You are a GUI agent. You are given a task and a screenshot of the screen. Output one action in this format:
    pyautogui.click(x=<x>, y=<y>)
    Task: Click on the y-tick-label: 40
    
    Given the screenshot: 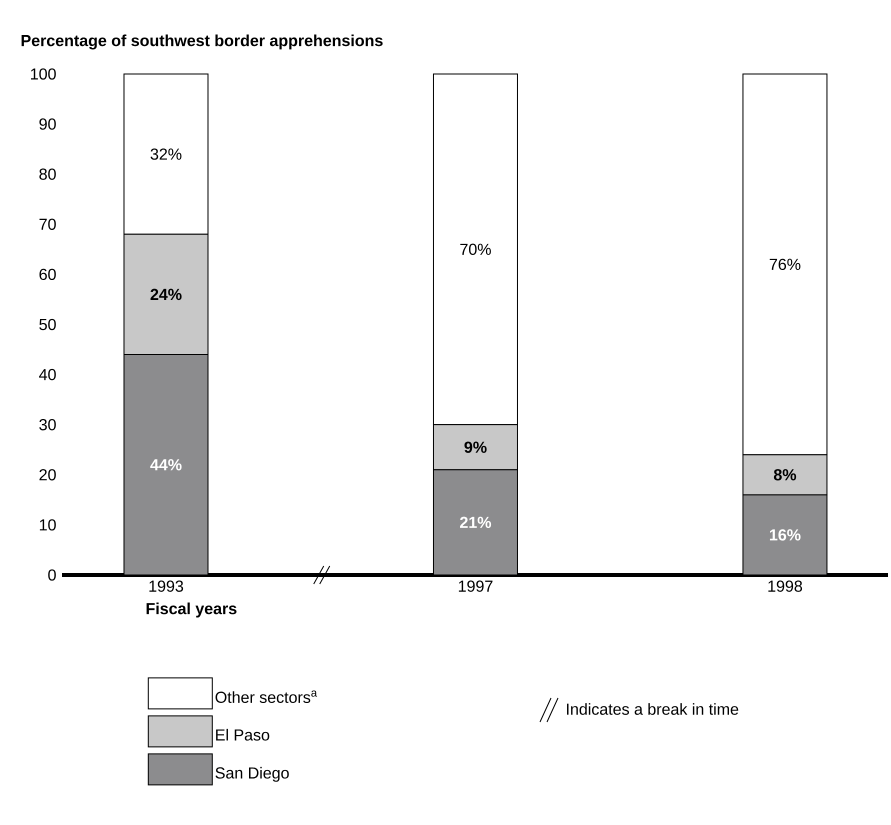 What is the action you would take?
    pyautogui.click(x=47, y=374)
    